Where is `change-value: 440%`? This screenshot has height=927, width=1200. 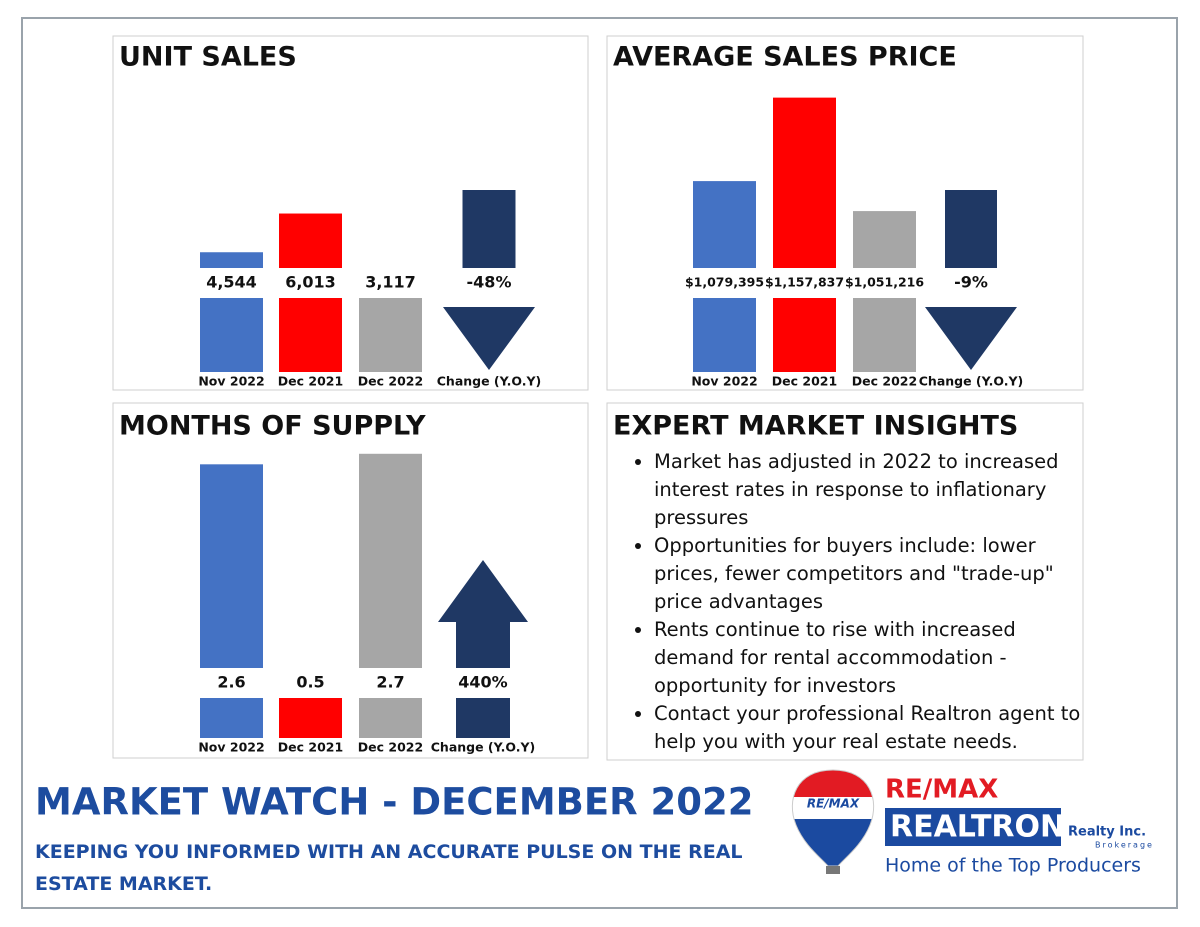 change-value: 440% is located at coordinates (482, 682).